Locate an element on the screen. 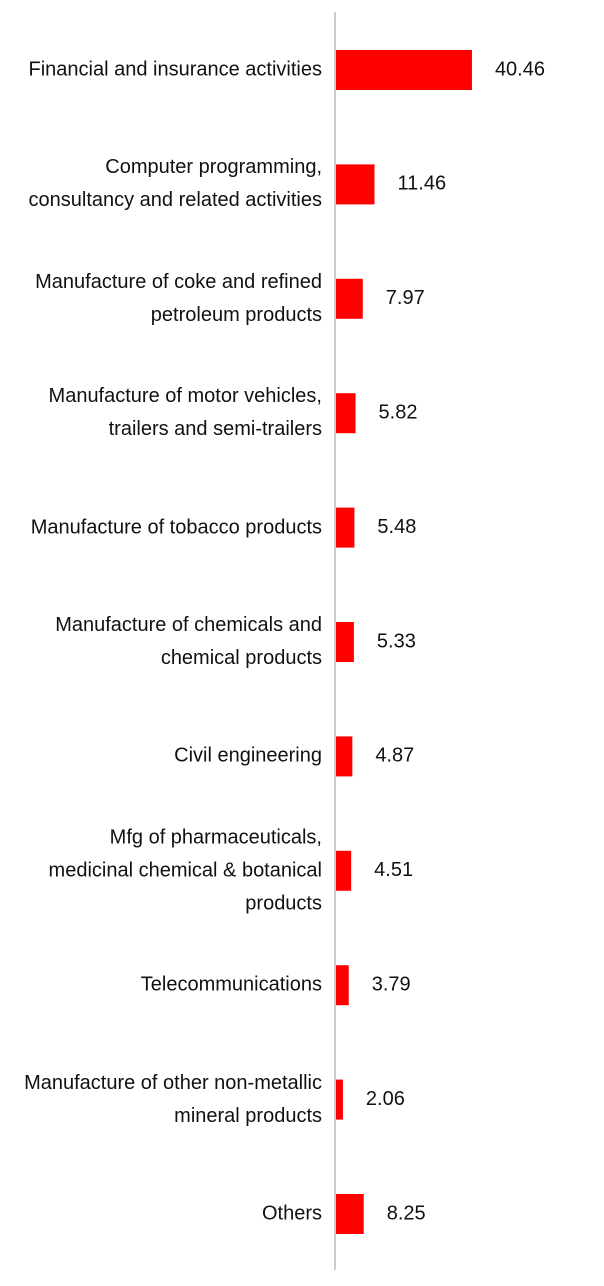 The height and width of the screenshot is (1286, 604). value-label: 11.46 is located at coordinates (422, 184).